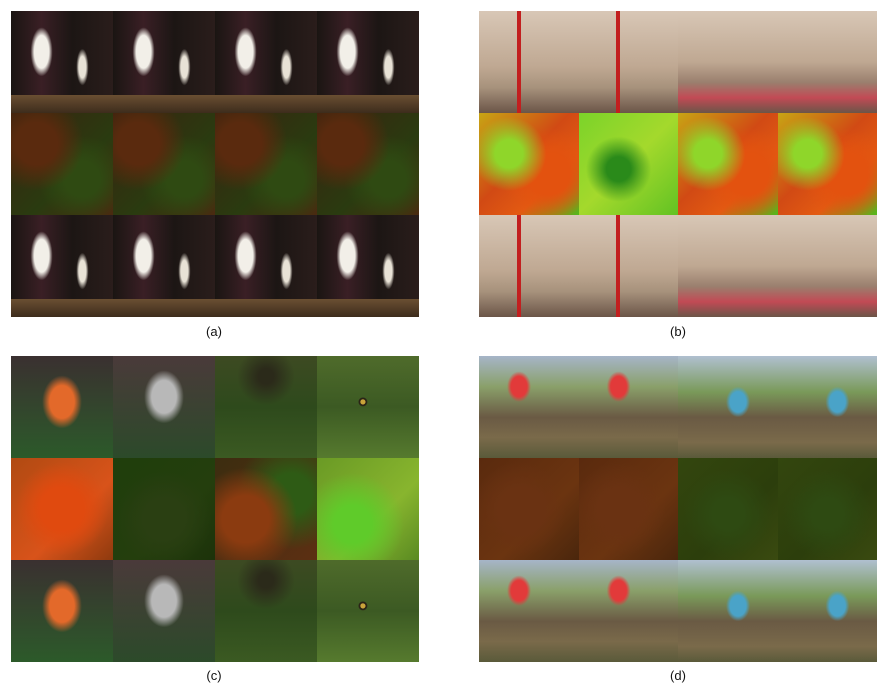 This screenshot has height=685, width=877. I want to click on panel-a-caption: (a), so click(214, 331).